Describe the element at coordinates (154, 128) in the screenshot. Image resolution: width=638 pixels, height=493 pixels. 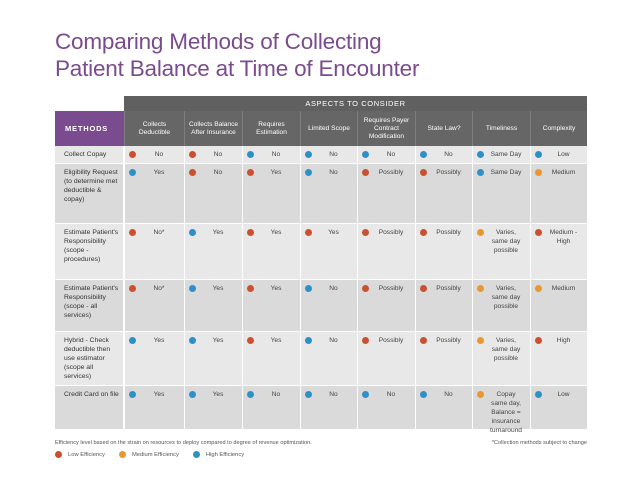
I see `column-header: Collects Deductible` at that location.